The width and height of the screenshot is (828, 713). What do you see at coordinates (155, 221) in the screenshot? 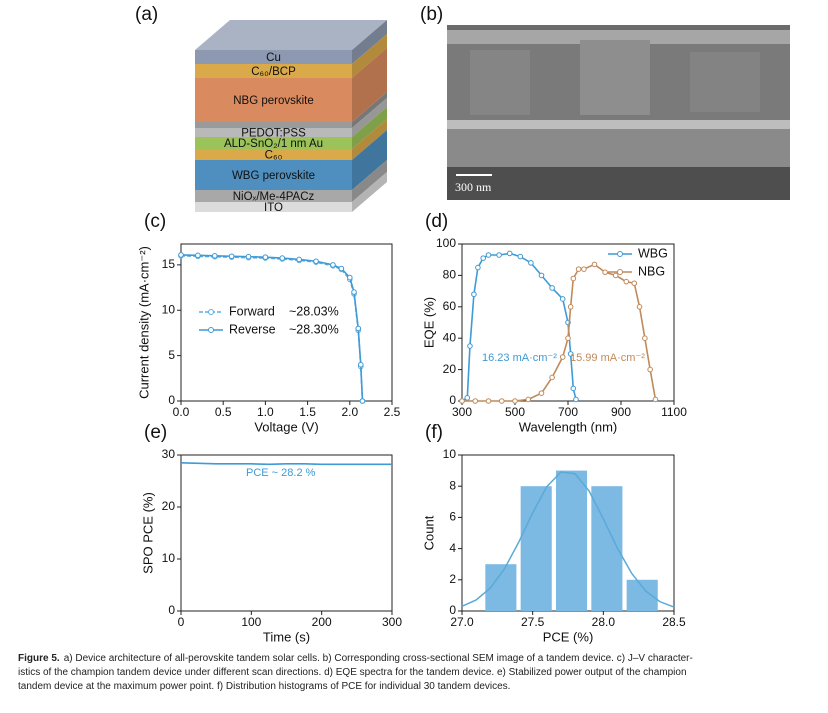
I see `panel-label: (c)` at bounding box center [155, 221].